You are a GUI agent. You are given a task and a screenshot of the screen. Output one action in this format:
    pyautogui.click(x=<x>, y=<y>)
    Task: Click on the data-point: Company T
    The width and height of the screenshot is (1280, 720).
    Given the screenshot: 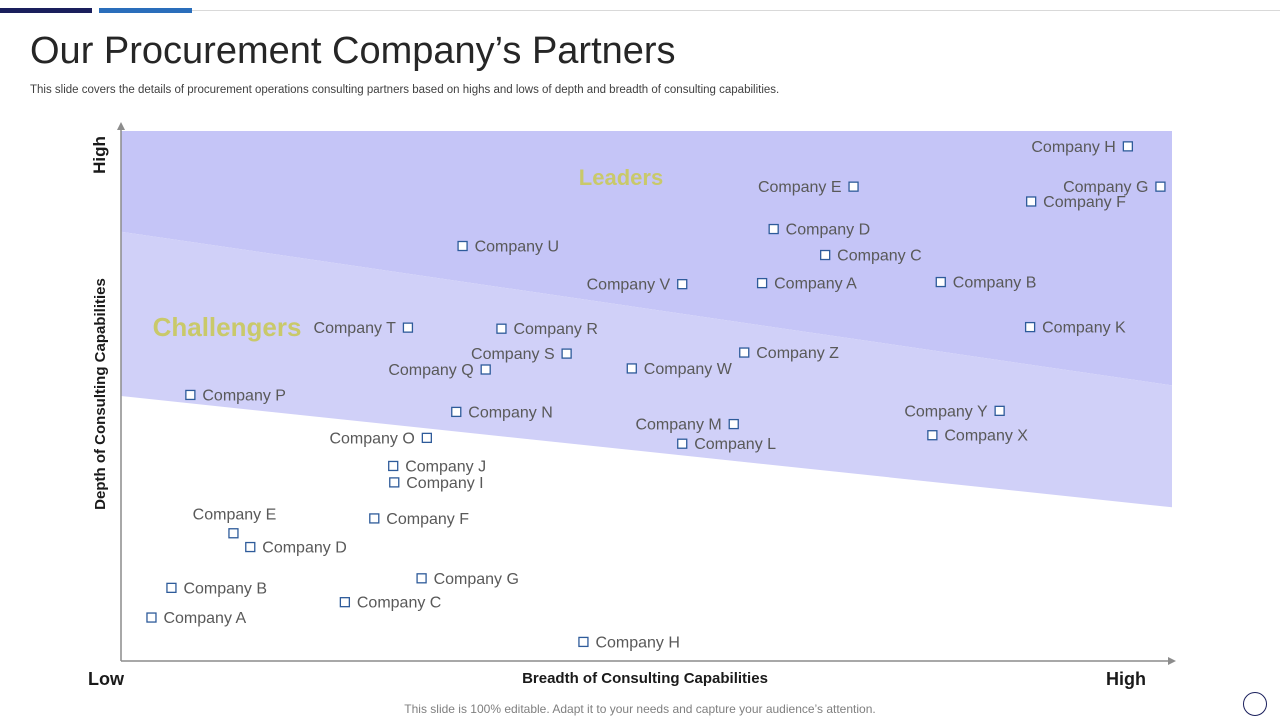 What is the action you would take?
    pyautogui.click(x=364, y=328)
    